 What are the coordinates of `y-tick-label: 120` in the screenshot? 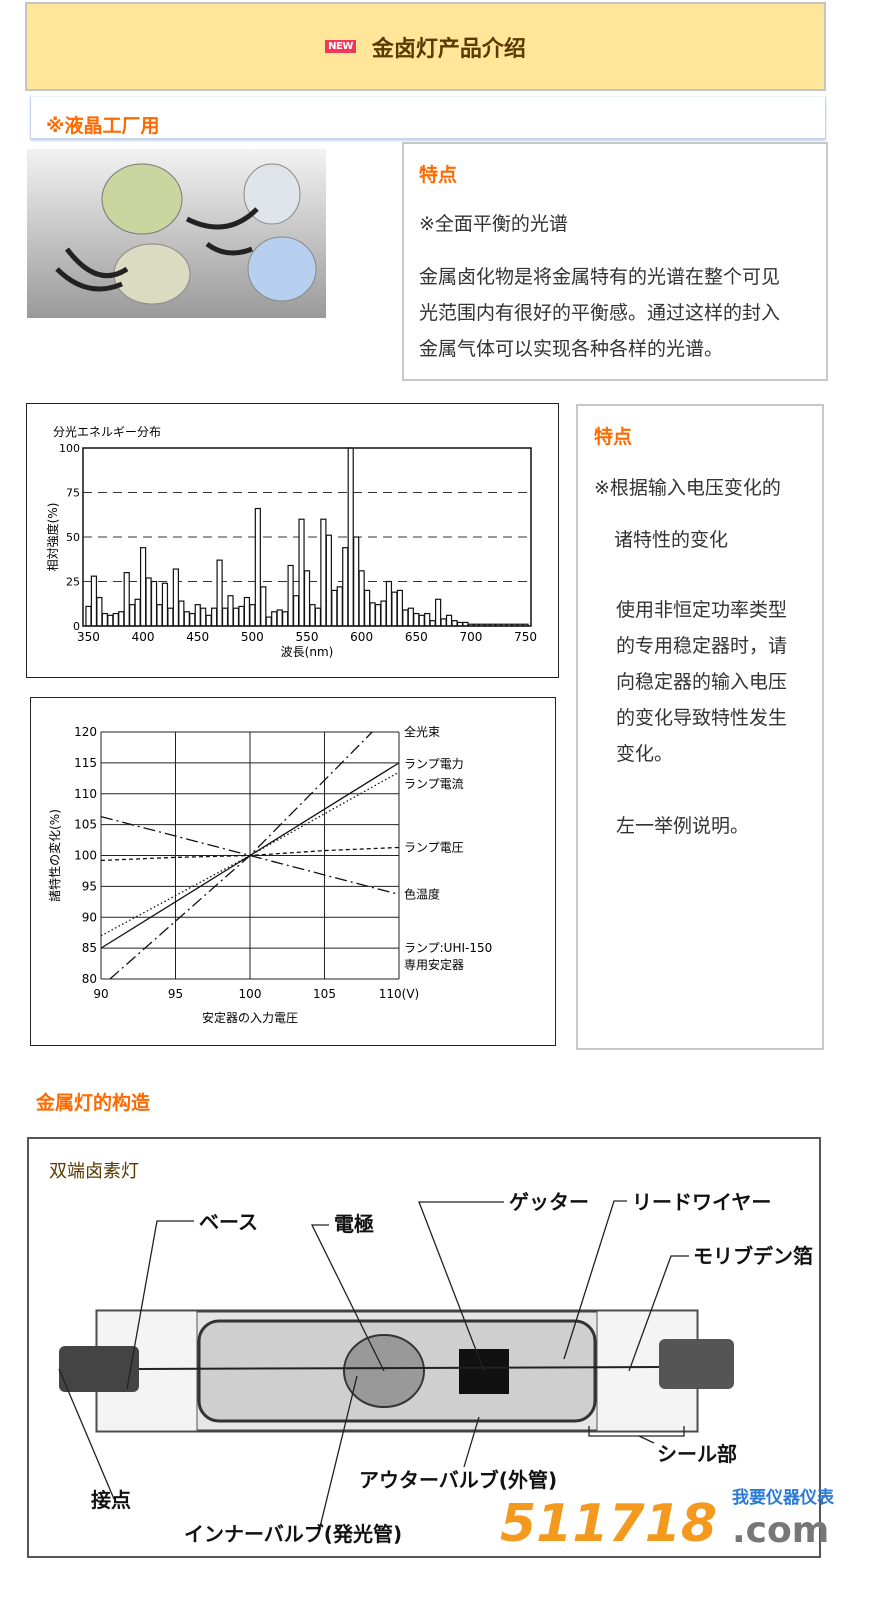 It's located at (85, 732).